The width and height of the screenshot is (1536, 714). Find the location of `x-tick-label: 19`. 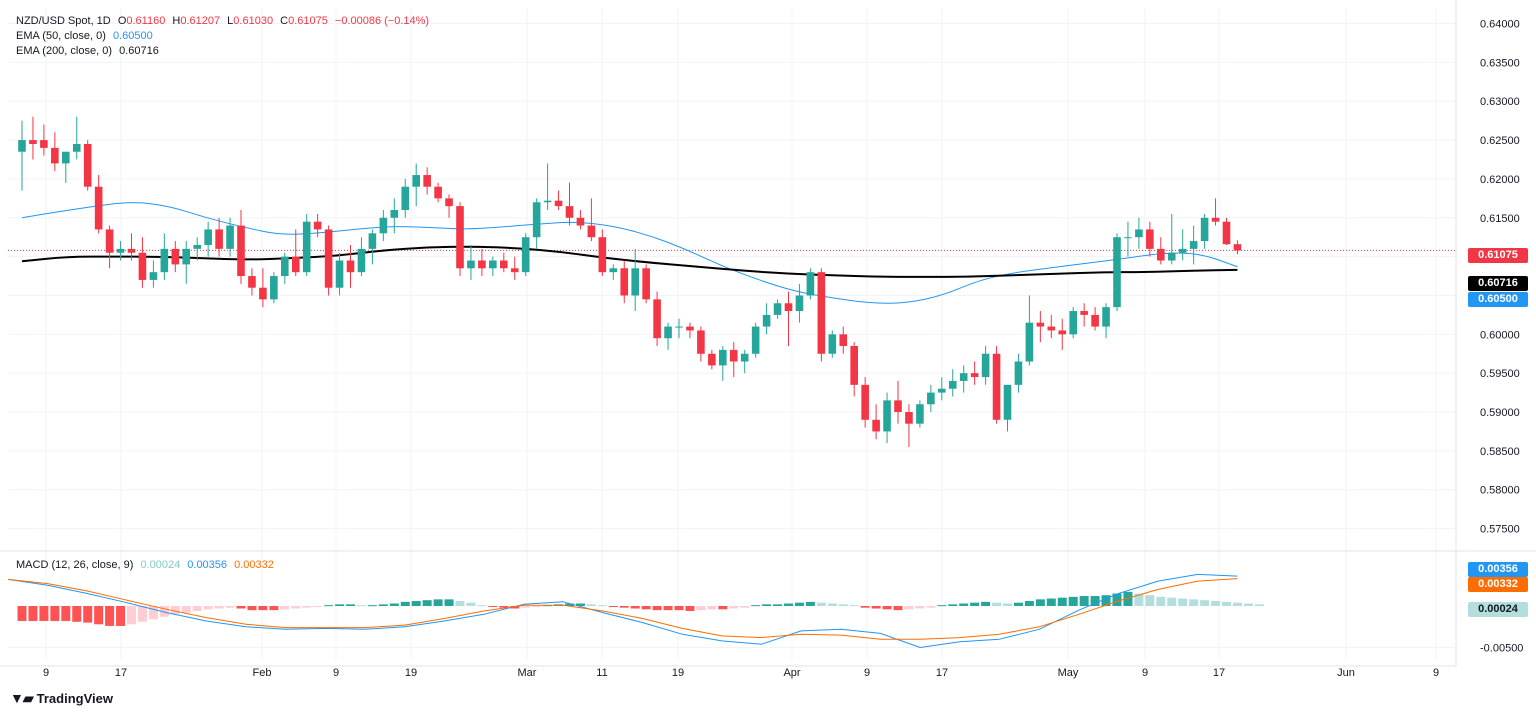

x-tick-label: 19 is located at coordinates (411, 673).